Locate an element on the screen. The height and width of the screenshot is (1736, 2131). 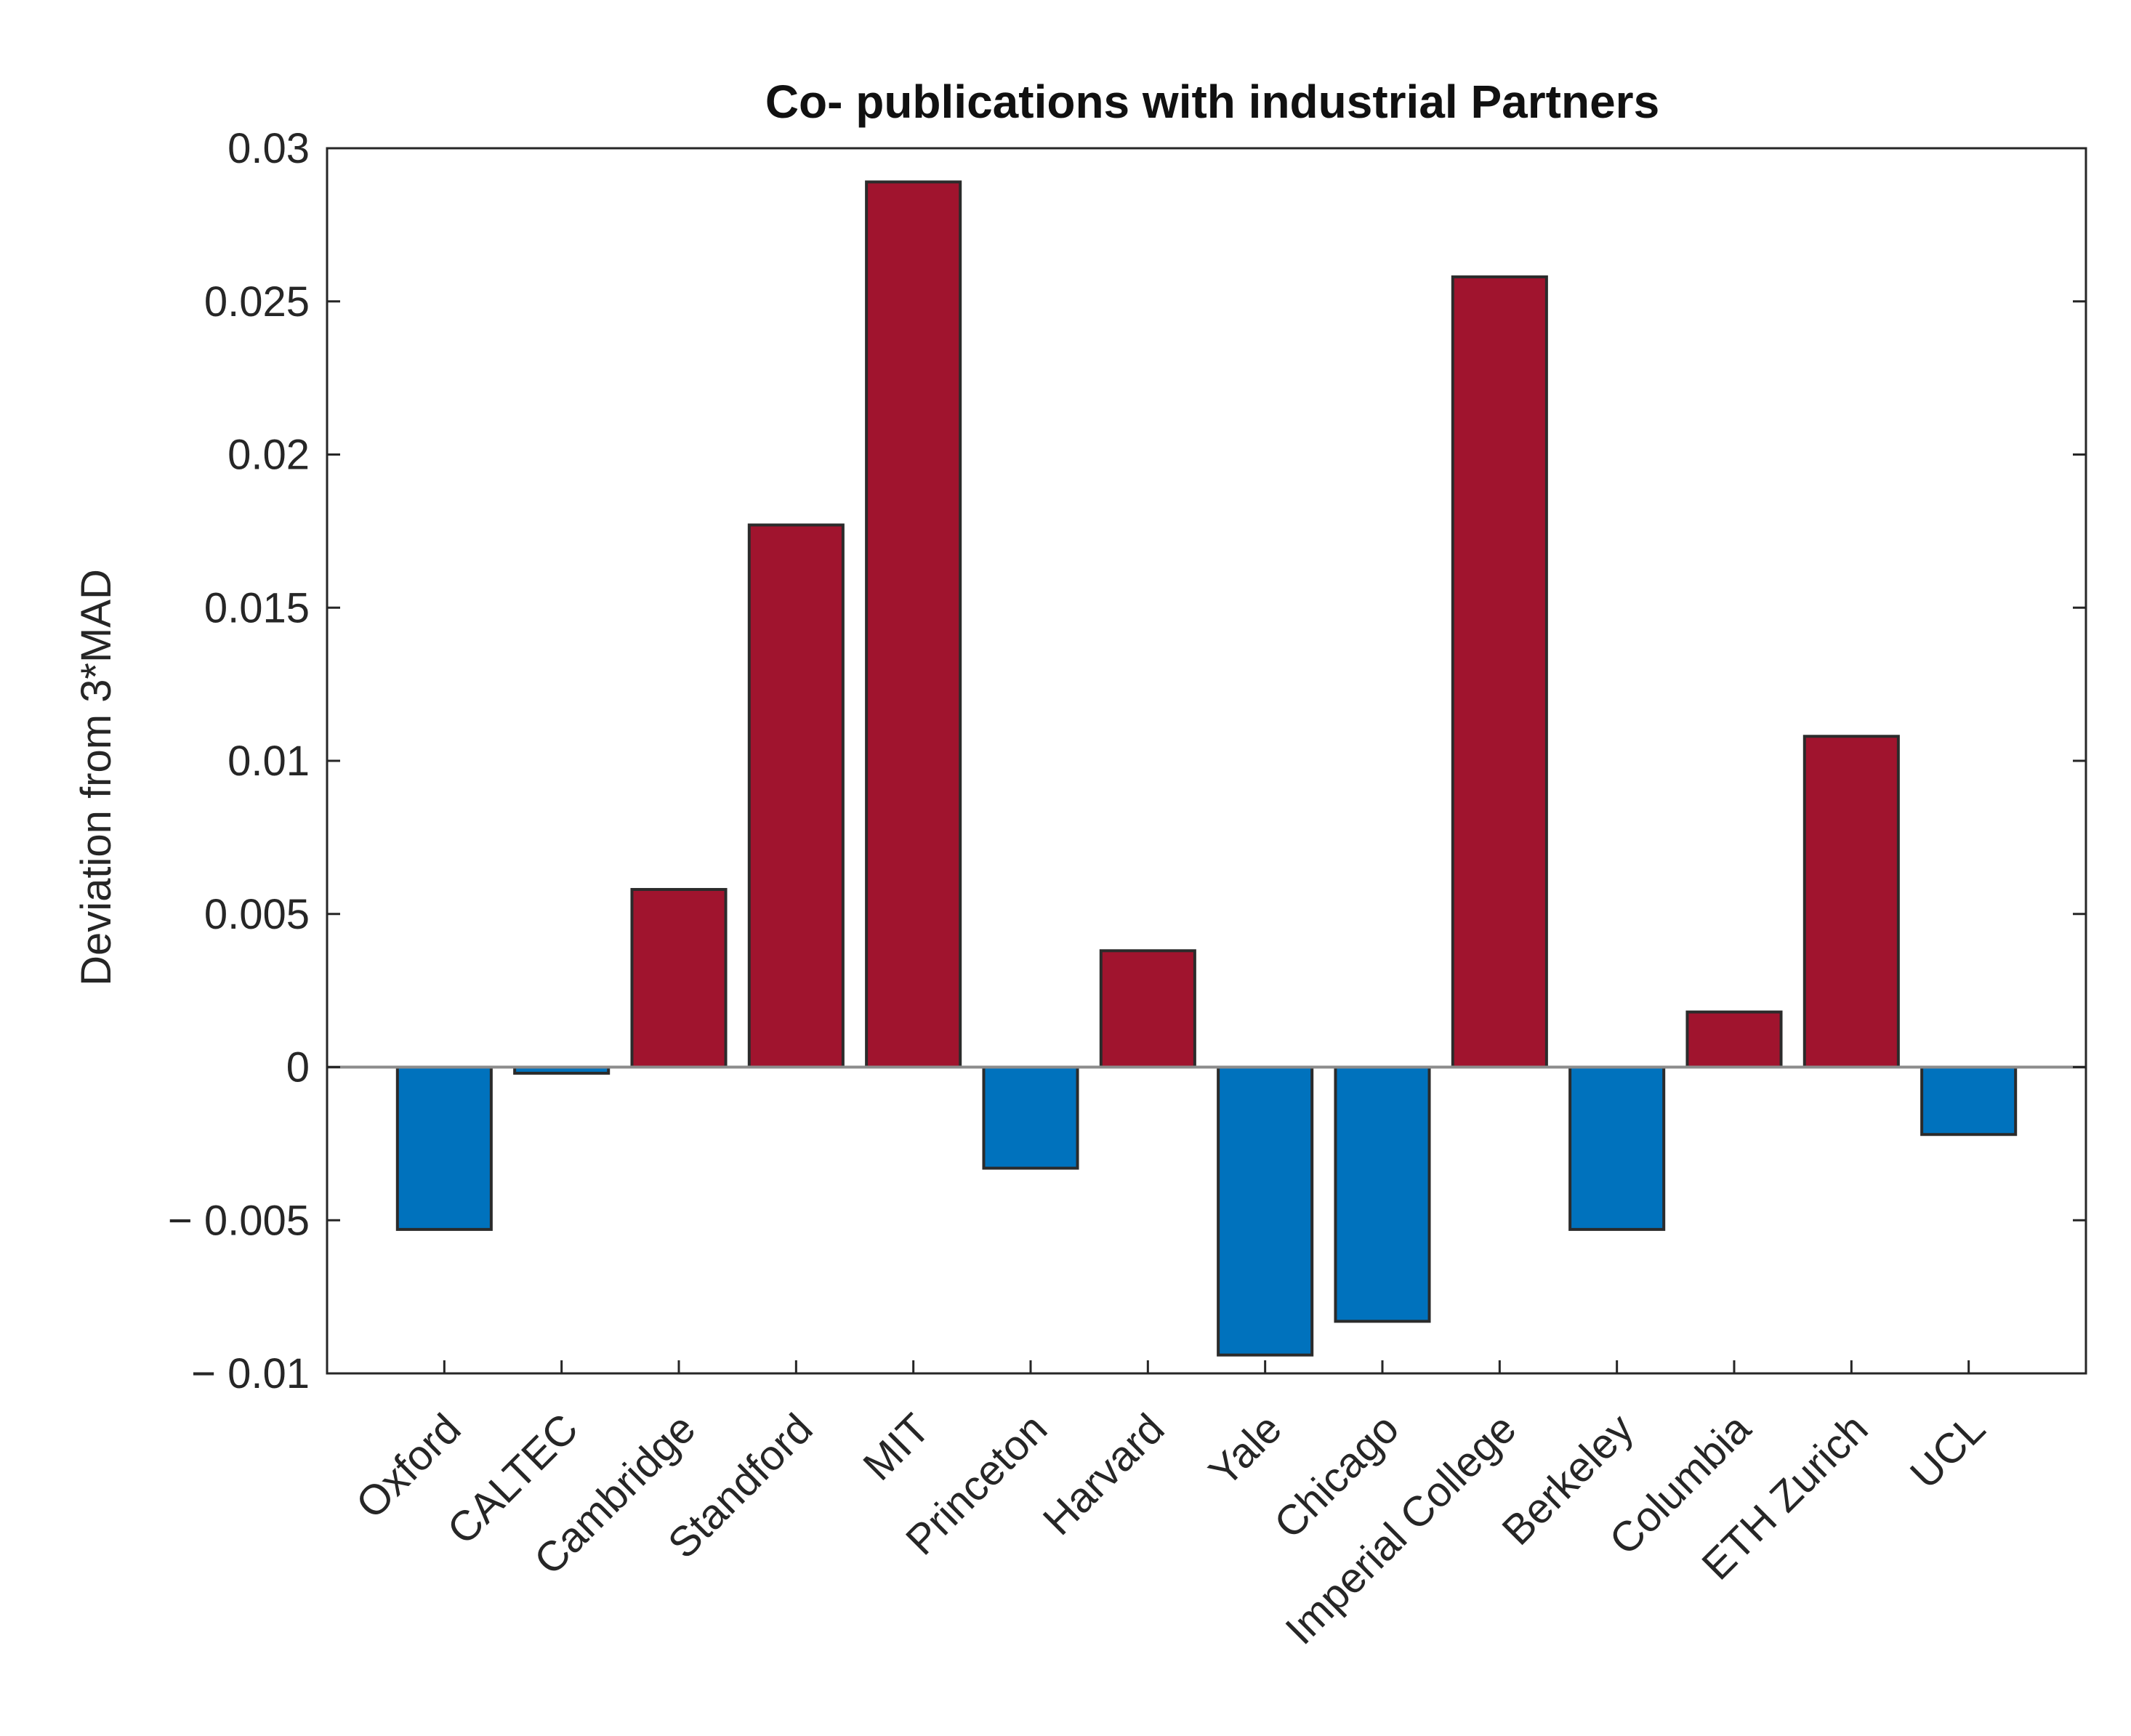
x-tick-label: UCL is located at coordinates (1948, 1451).